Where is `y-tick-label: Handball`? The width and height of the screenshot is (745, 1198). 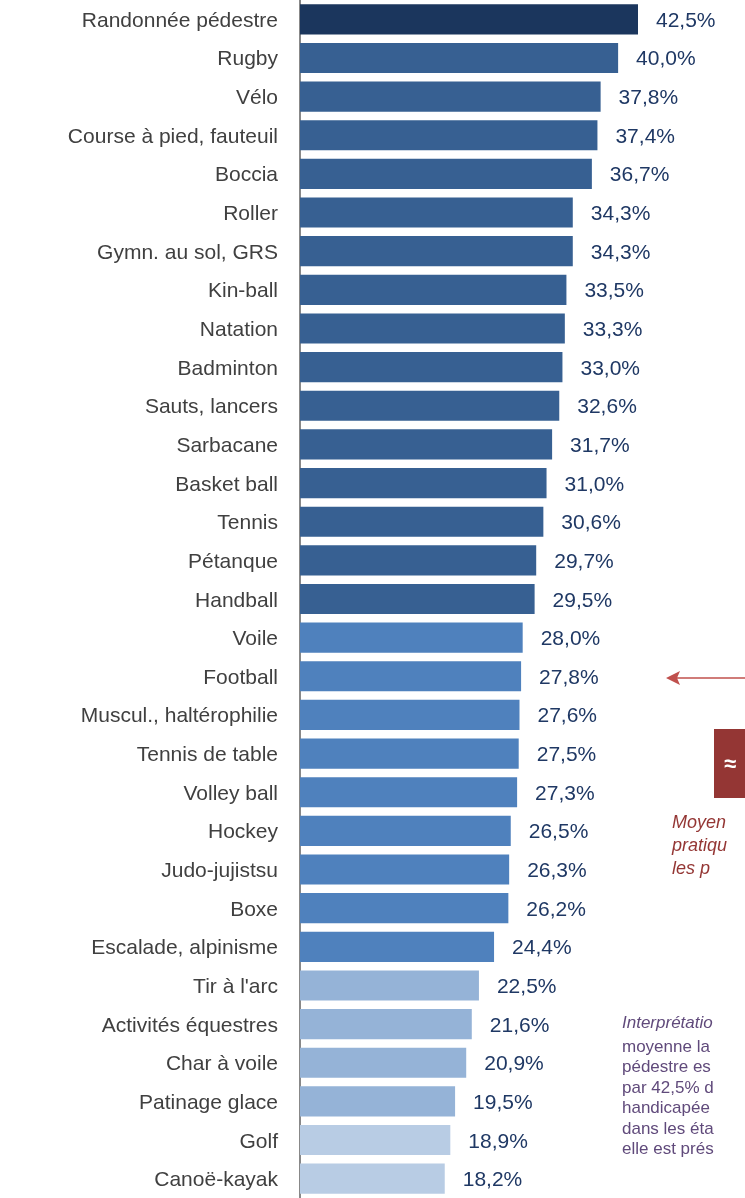
y-tick-label: Handball is located at coordinates (236, 599).